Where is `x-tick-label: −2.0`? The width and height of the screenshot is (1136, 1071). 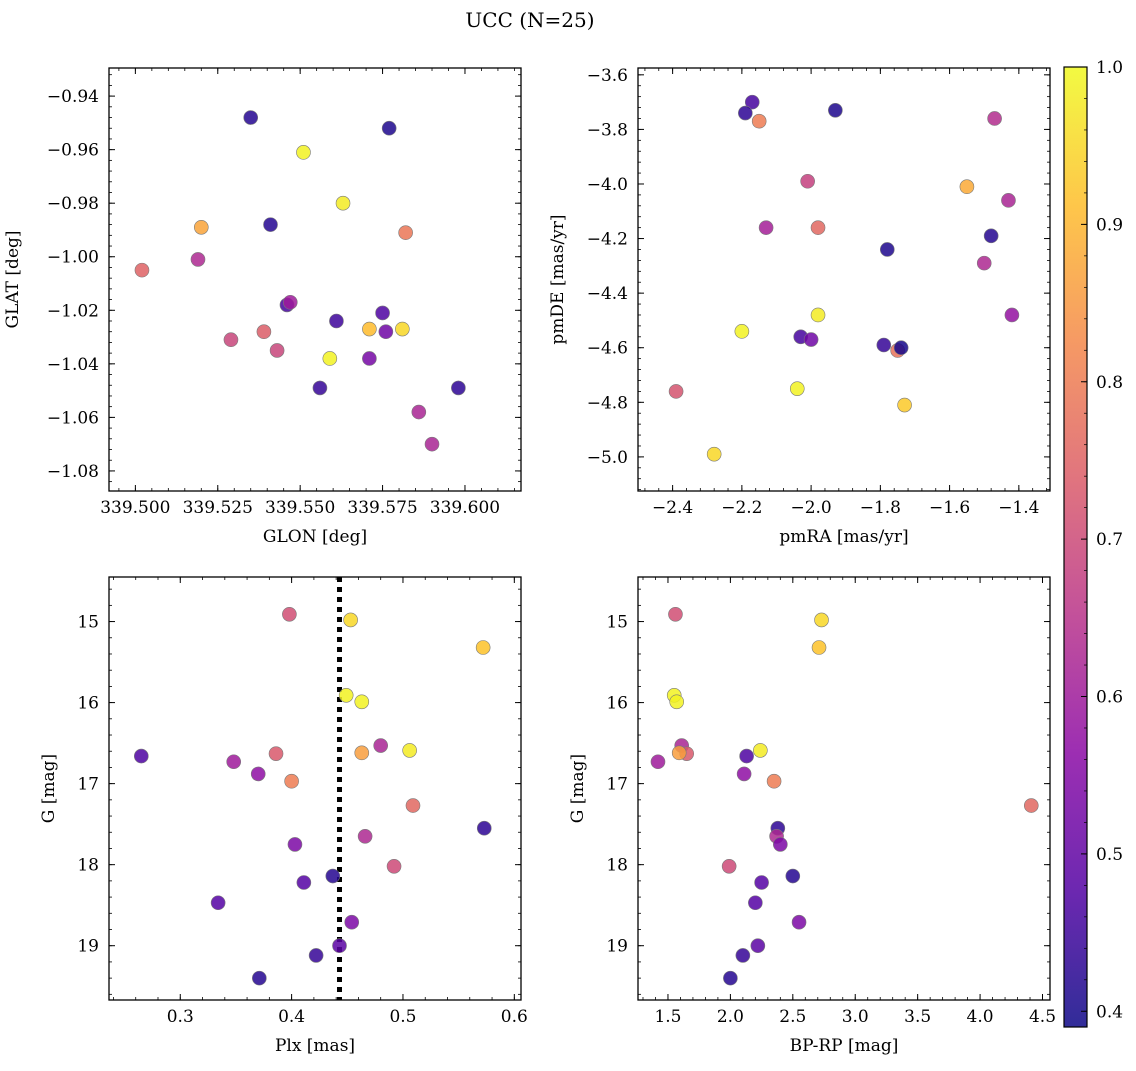
x-tick-label: −2.0 is located at coordinates (810, 508).